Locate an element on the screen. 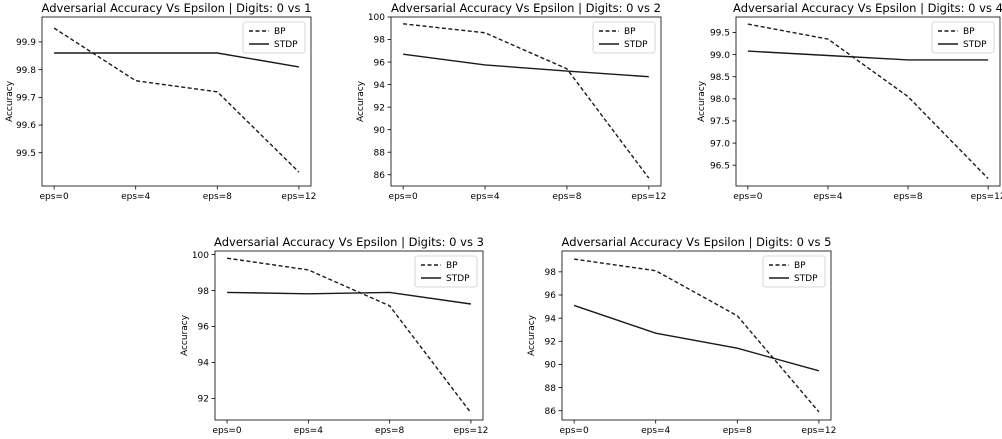 The height and width of the screenshot is (439, 1002). y-tick-label: 99.9 is located at coordinates (26, 43).